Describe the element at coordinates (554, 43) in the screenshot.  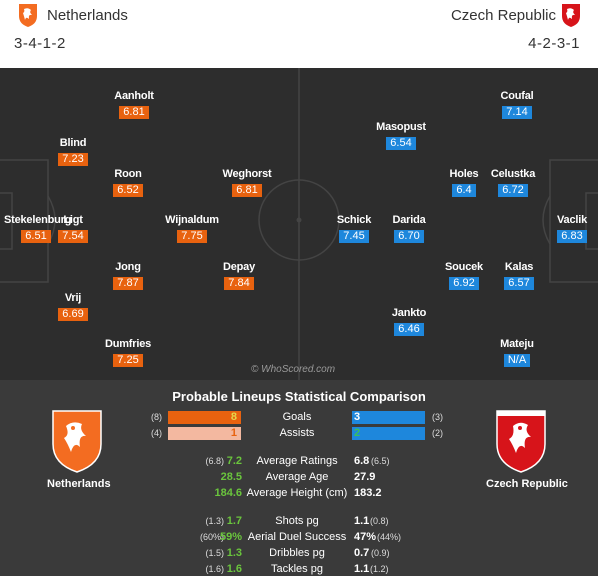
I see `away-formation: 4-2-3-1` at that location.